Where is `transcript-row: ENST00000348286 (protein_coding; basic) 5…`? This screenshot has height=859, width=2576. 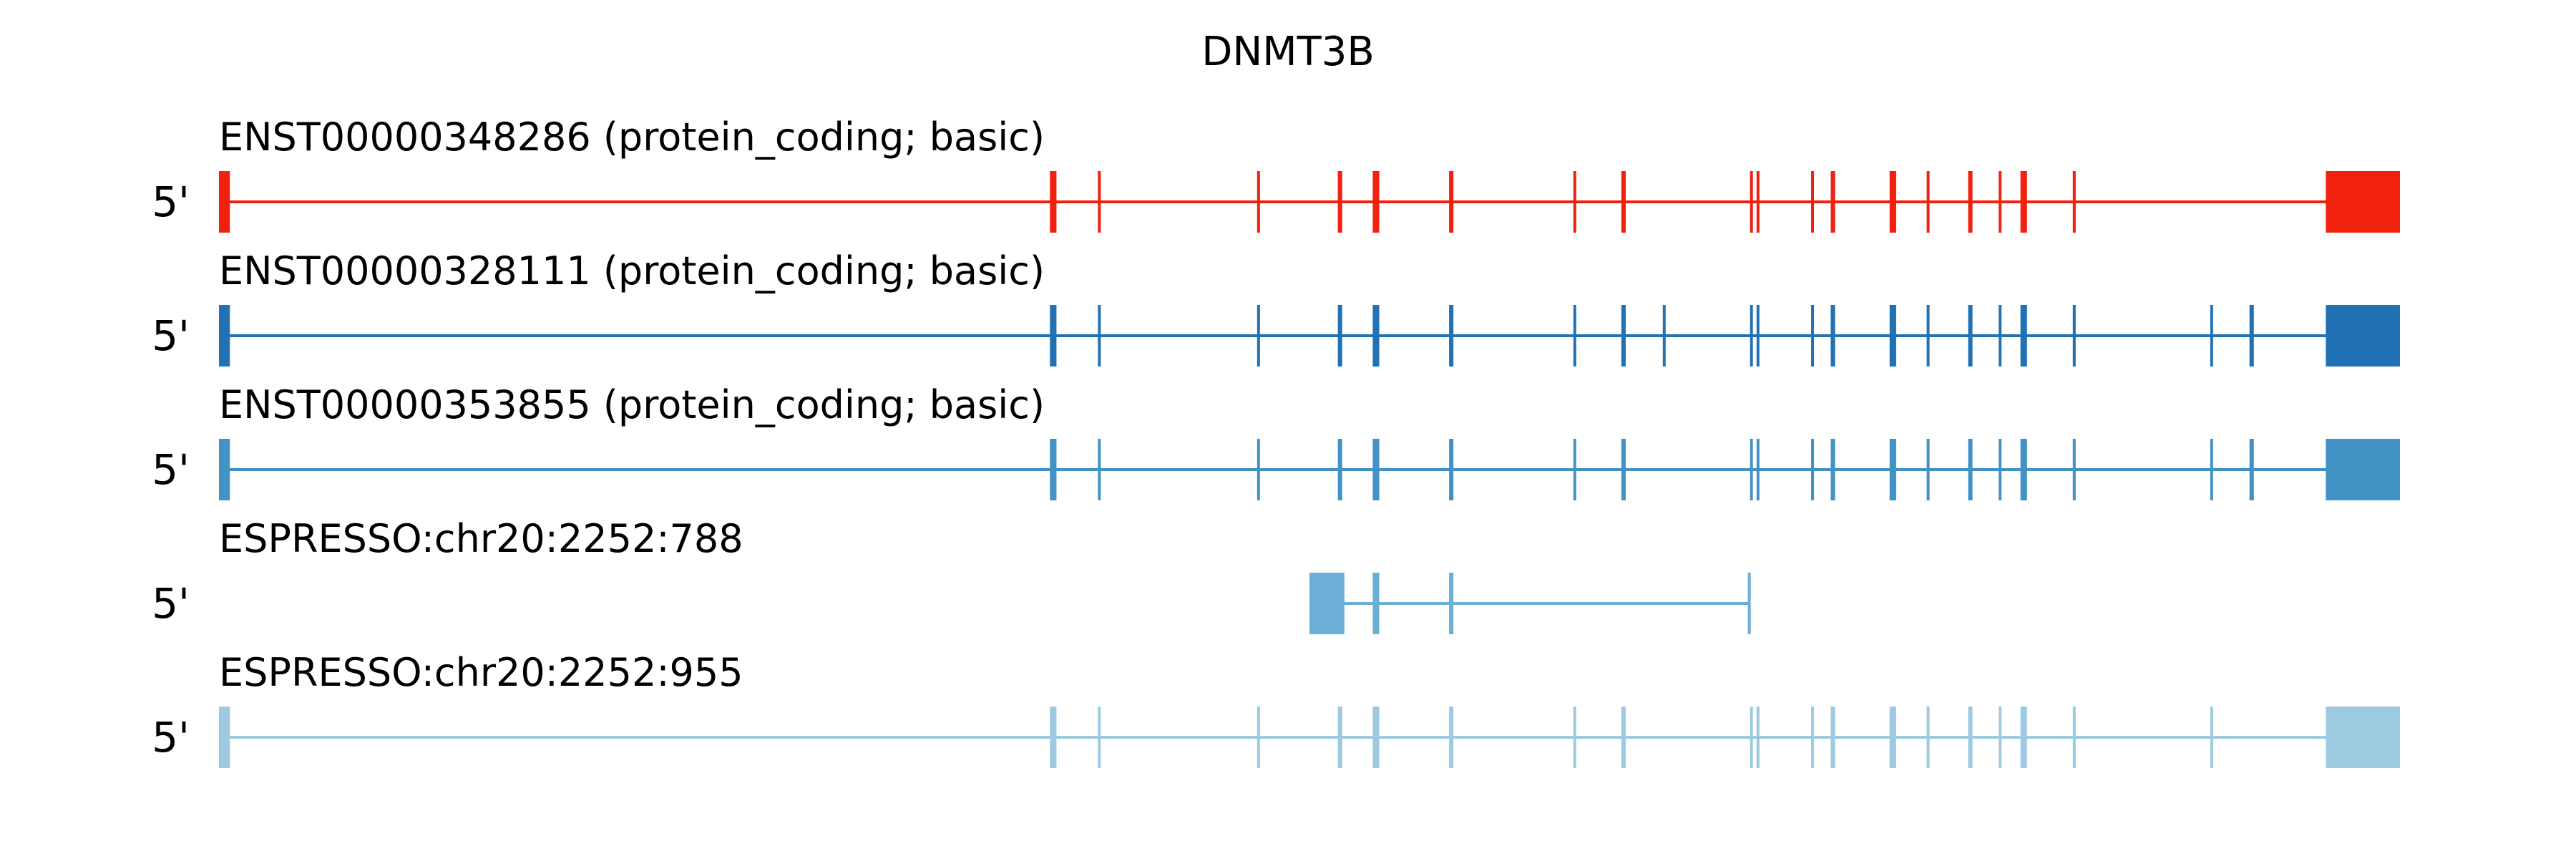
transcript-row: ENST00000348286 (protein_coding; basic) 5… is located at coordinates (1276, 174).